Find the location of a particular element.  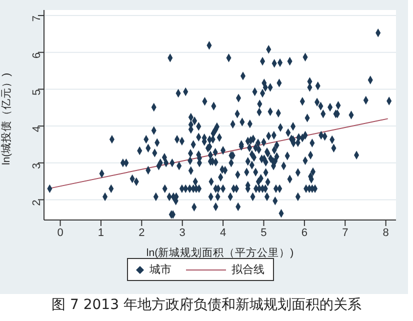

text: 图 7 2013 年地方政府负债和新城规划面积的关系 is located at coordinates (206, 305).